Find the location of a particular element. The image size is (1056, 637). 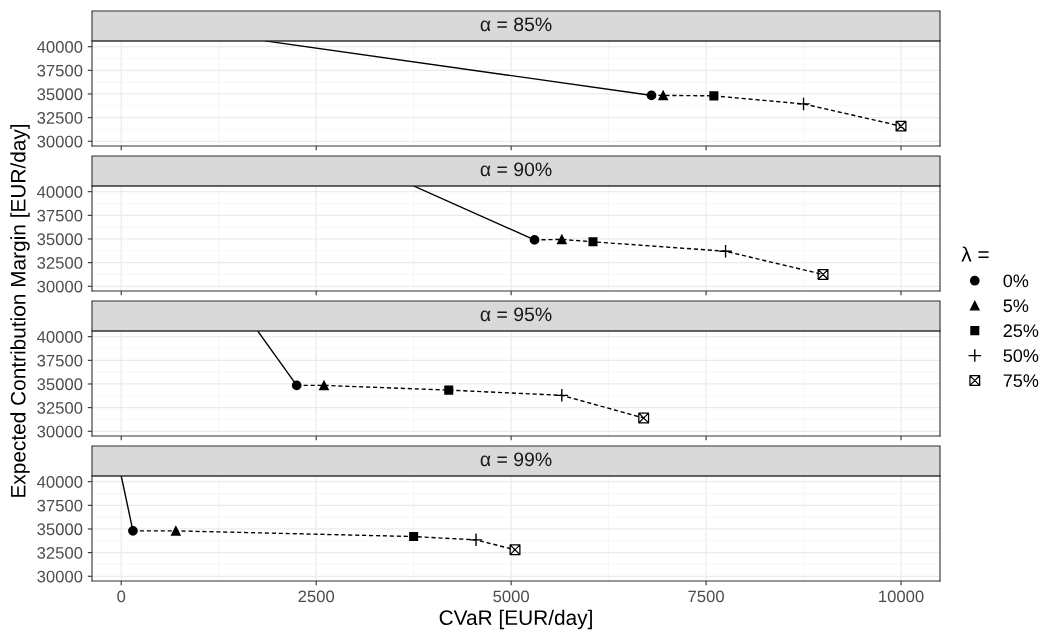

legend-label: 50% is located at coordinates (1021, 356).